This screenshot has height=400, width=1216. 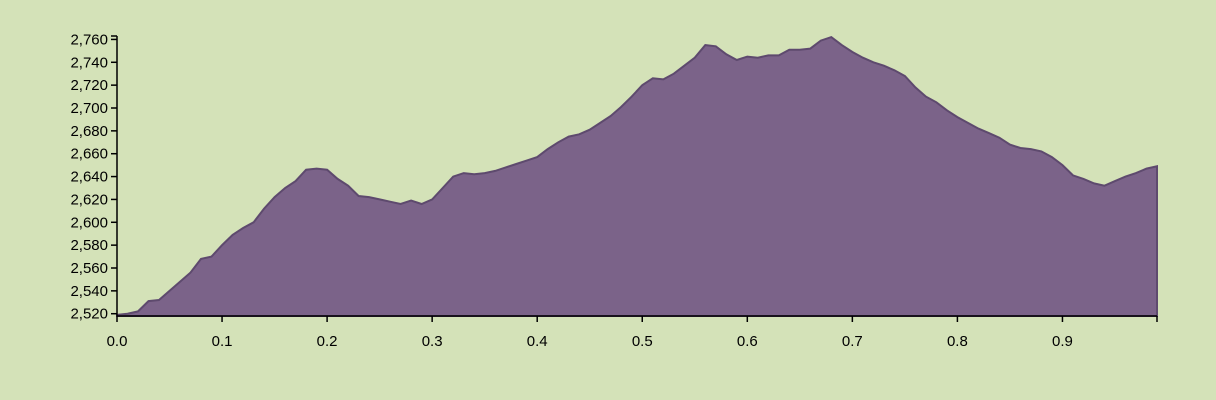 What do you see at coordinates (537, 341) in the screenshot?
I see `x-tick-label: 0.4` at bounding box center [537, 341].